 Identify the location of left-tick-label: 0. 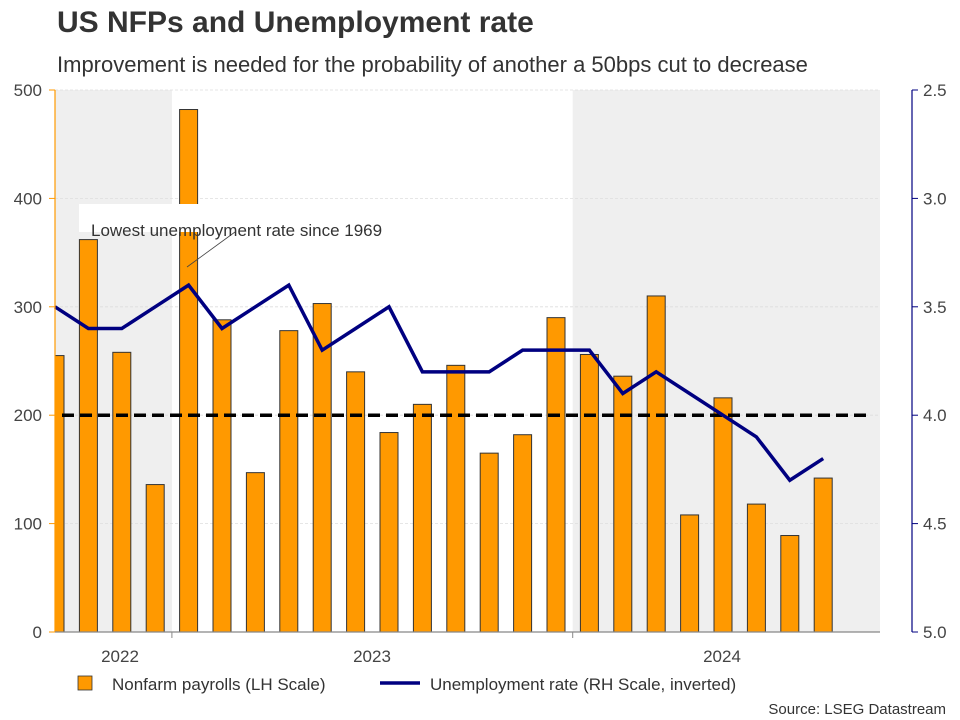
(37, 632).